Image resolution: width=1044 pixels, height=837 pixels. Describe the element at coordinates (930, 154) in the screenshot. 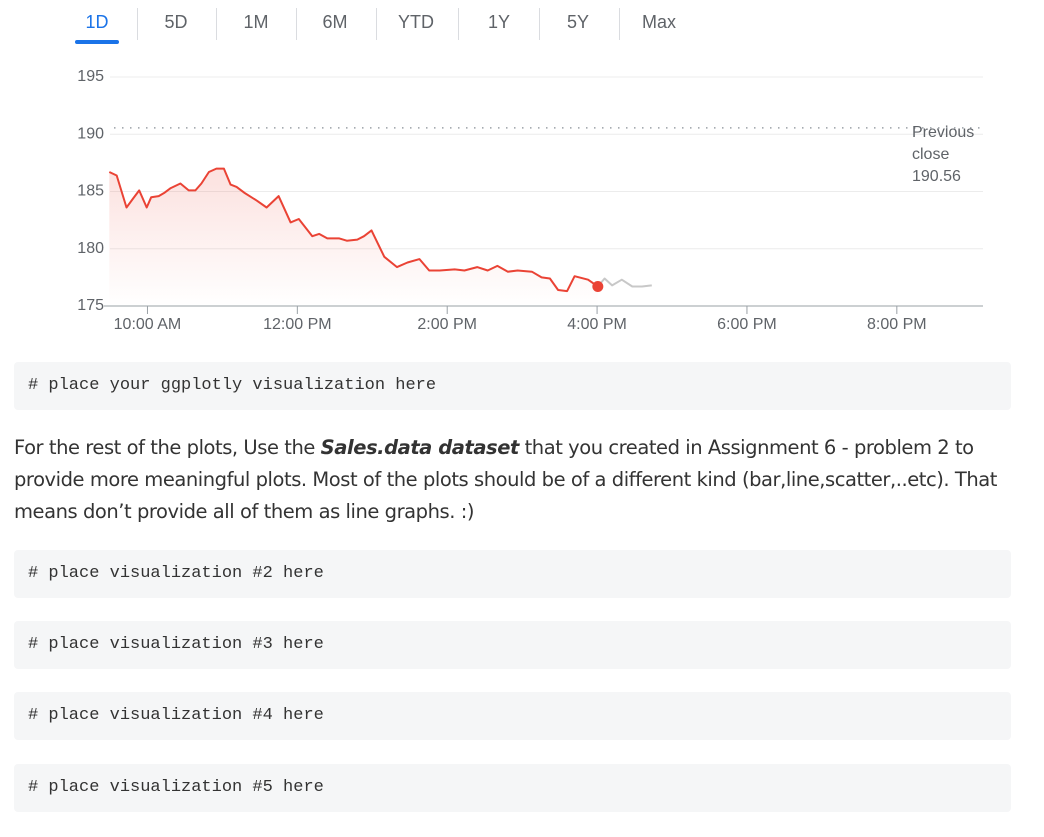

I see `previous-close-label: close` at that location.